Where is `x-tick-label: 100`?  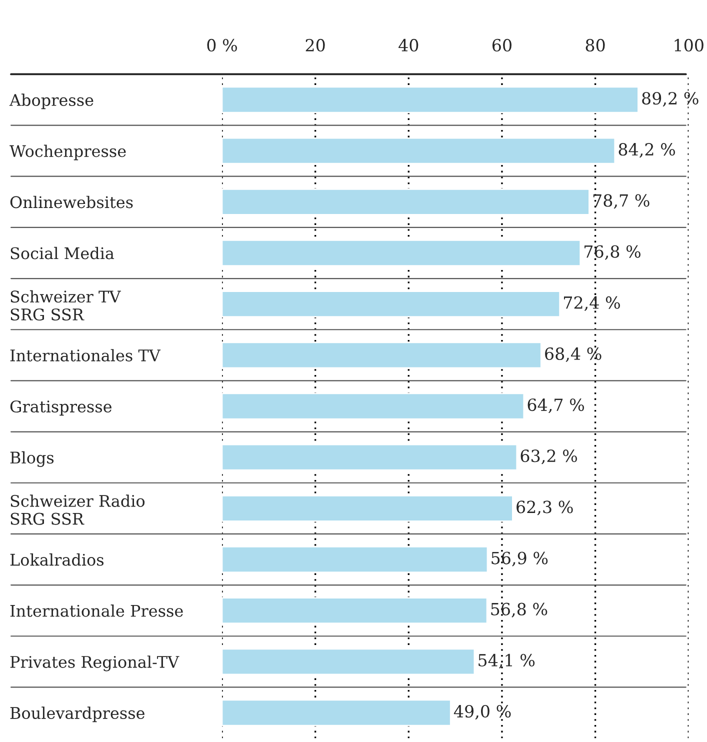 x-tick-label: 100 is located at coordinates (689, 45).